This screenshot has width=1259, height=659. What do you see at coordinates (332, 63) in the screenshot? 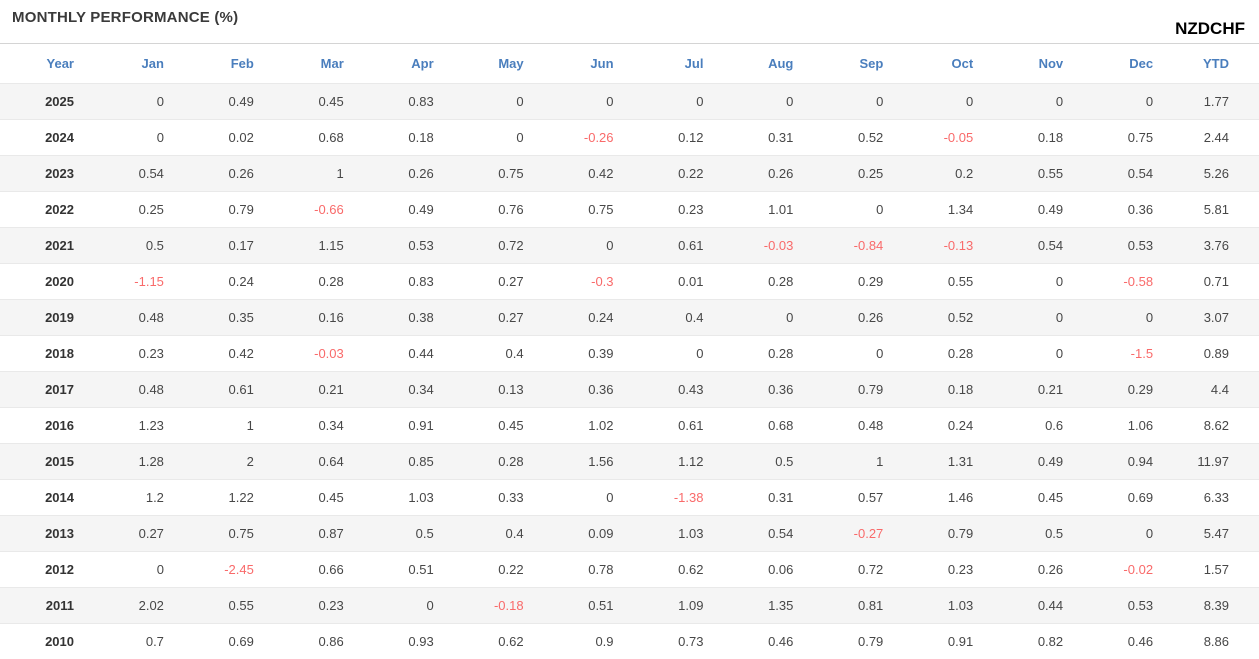
I see `column-header-mar: Mar` at bounding box center [332, 63].